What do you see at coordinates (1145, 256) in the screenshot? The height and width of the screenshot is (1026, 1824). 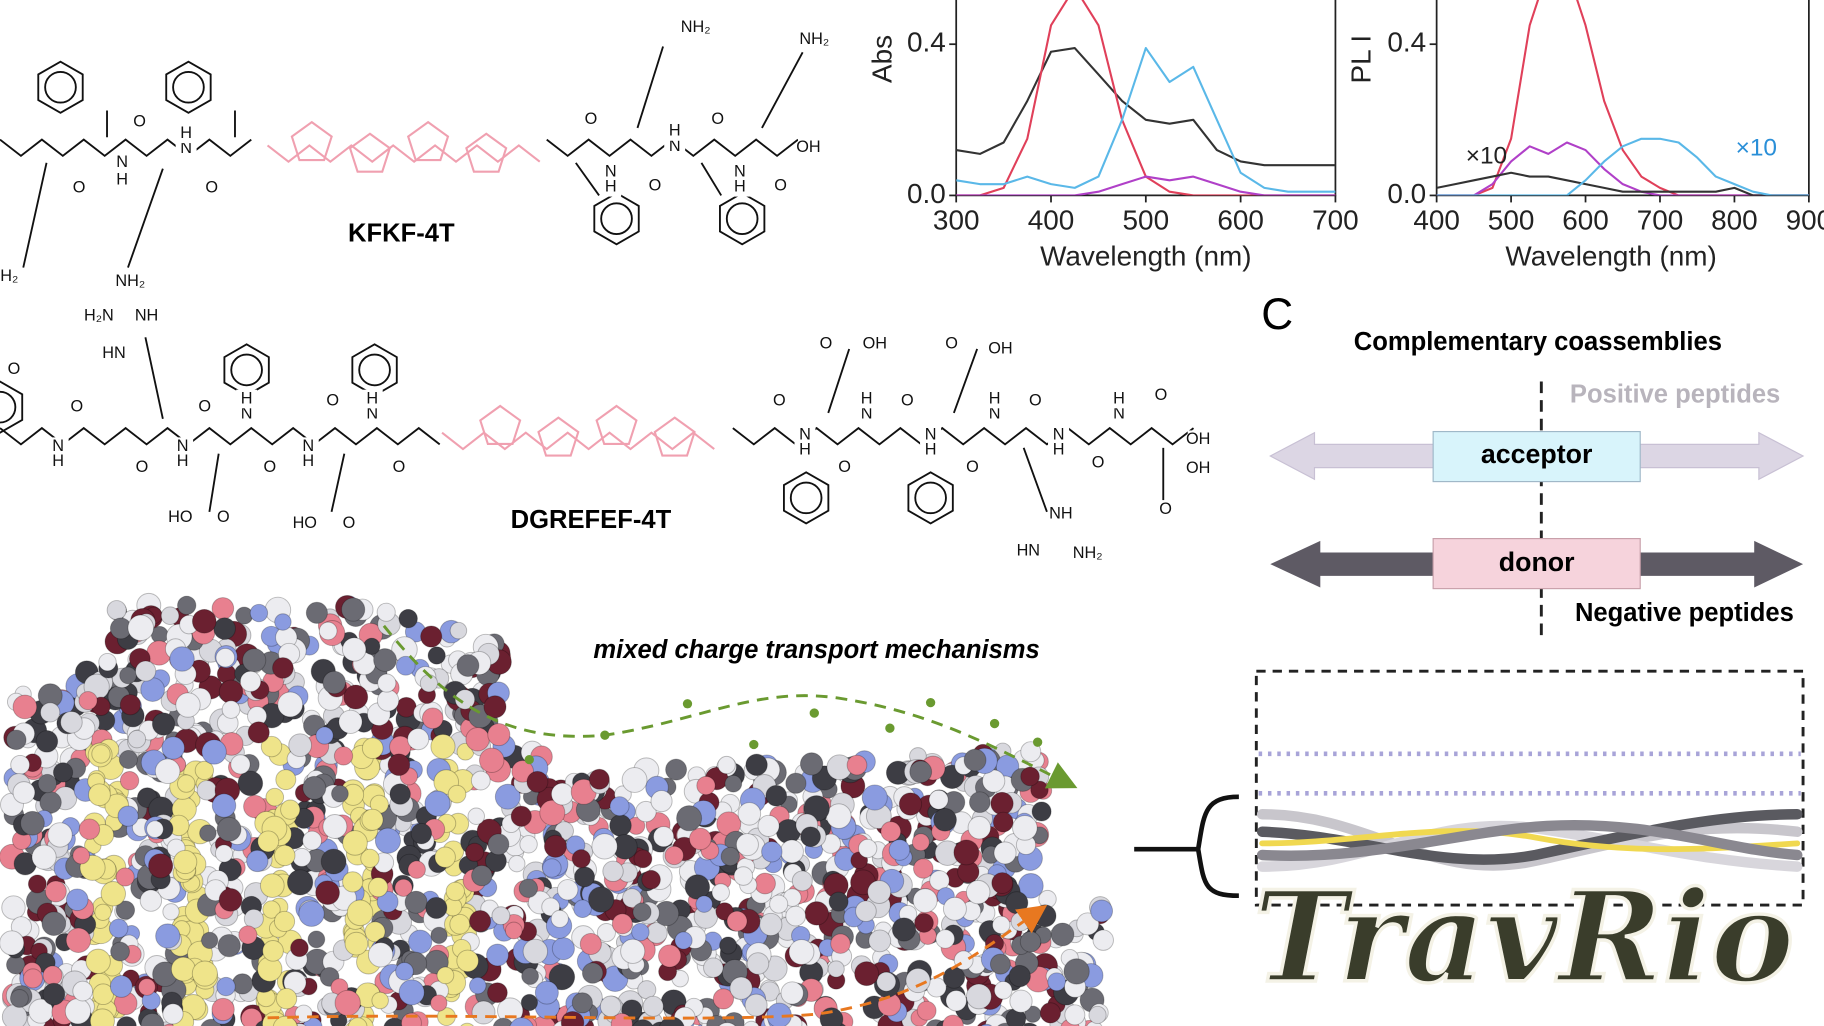 I see `x-axis-title: Wavelength (nm)` at bounding box center [1145, 256].